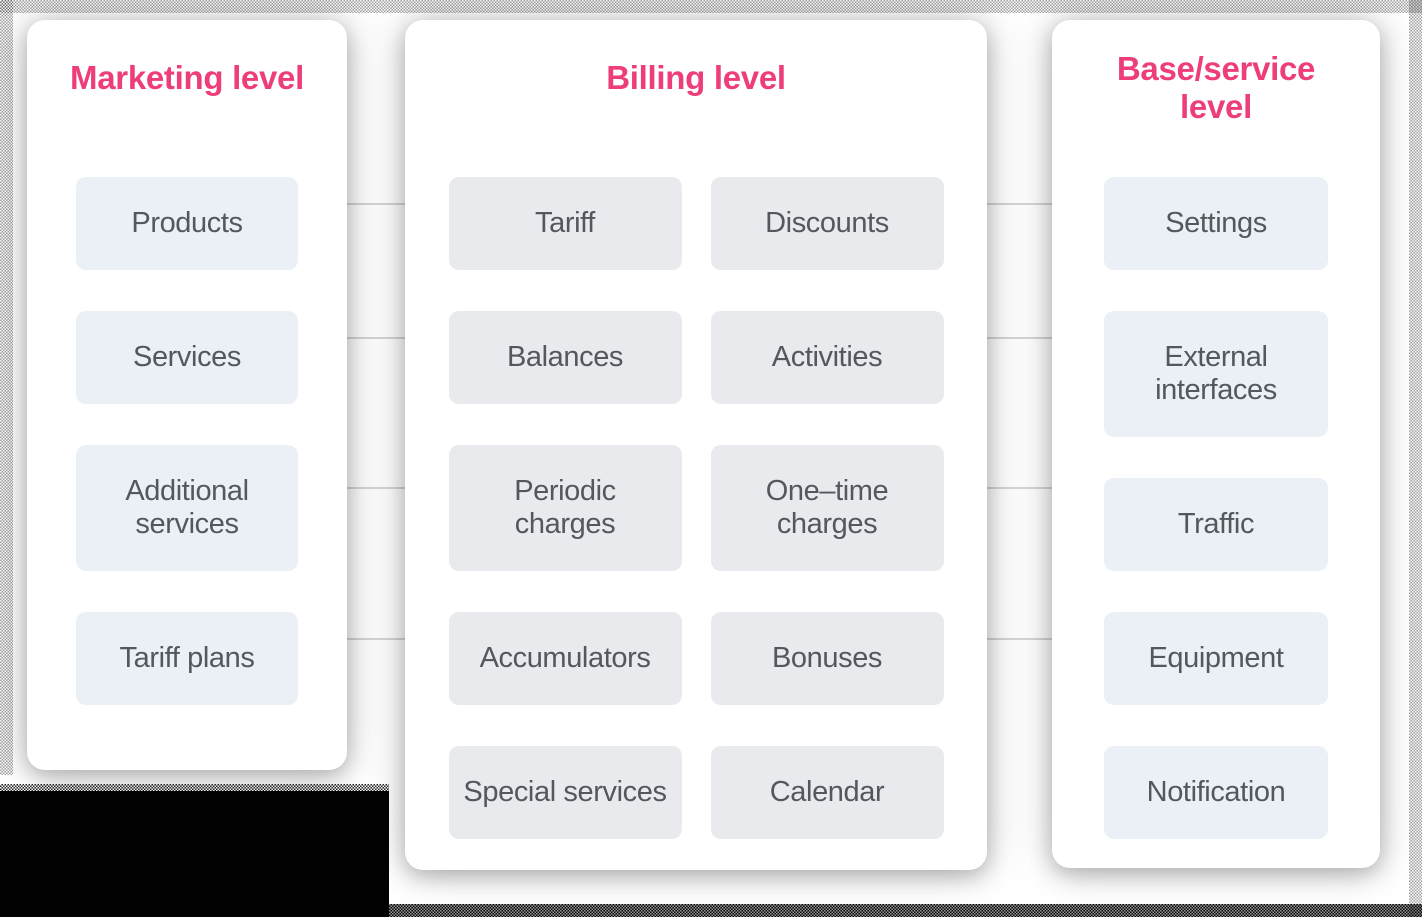 Image resolution: width=1422 pixels, height=917 pixels. What do you see at coordinates (187, 357) in the screenshot?
I see `node-services: Services` at bounding box center [187, 357].